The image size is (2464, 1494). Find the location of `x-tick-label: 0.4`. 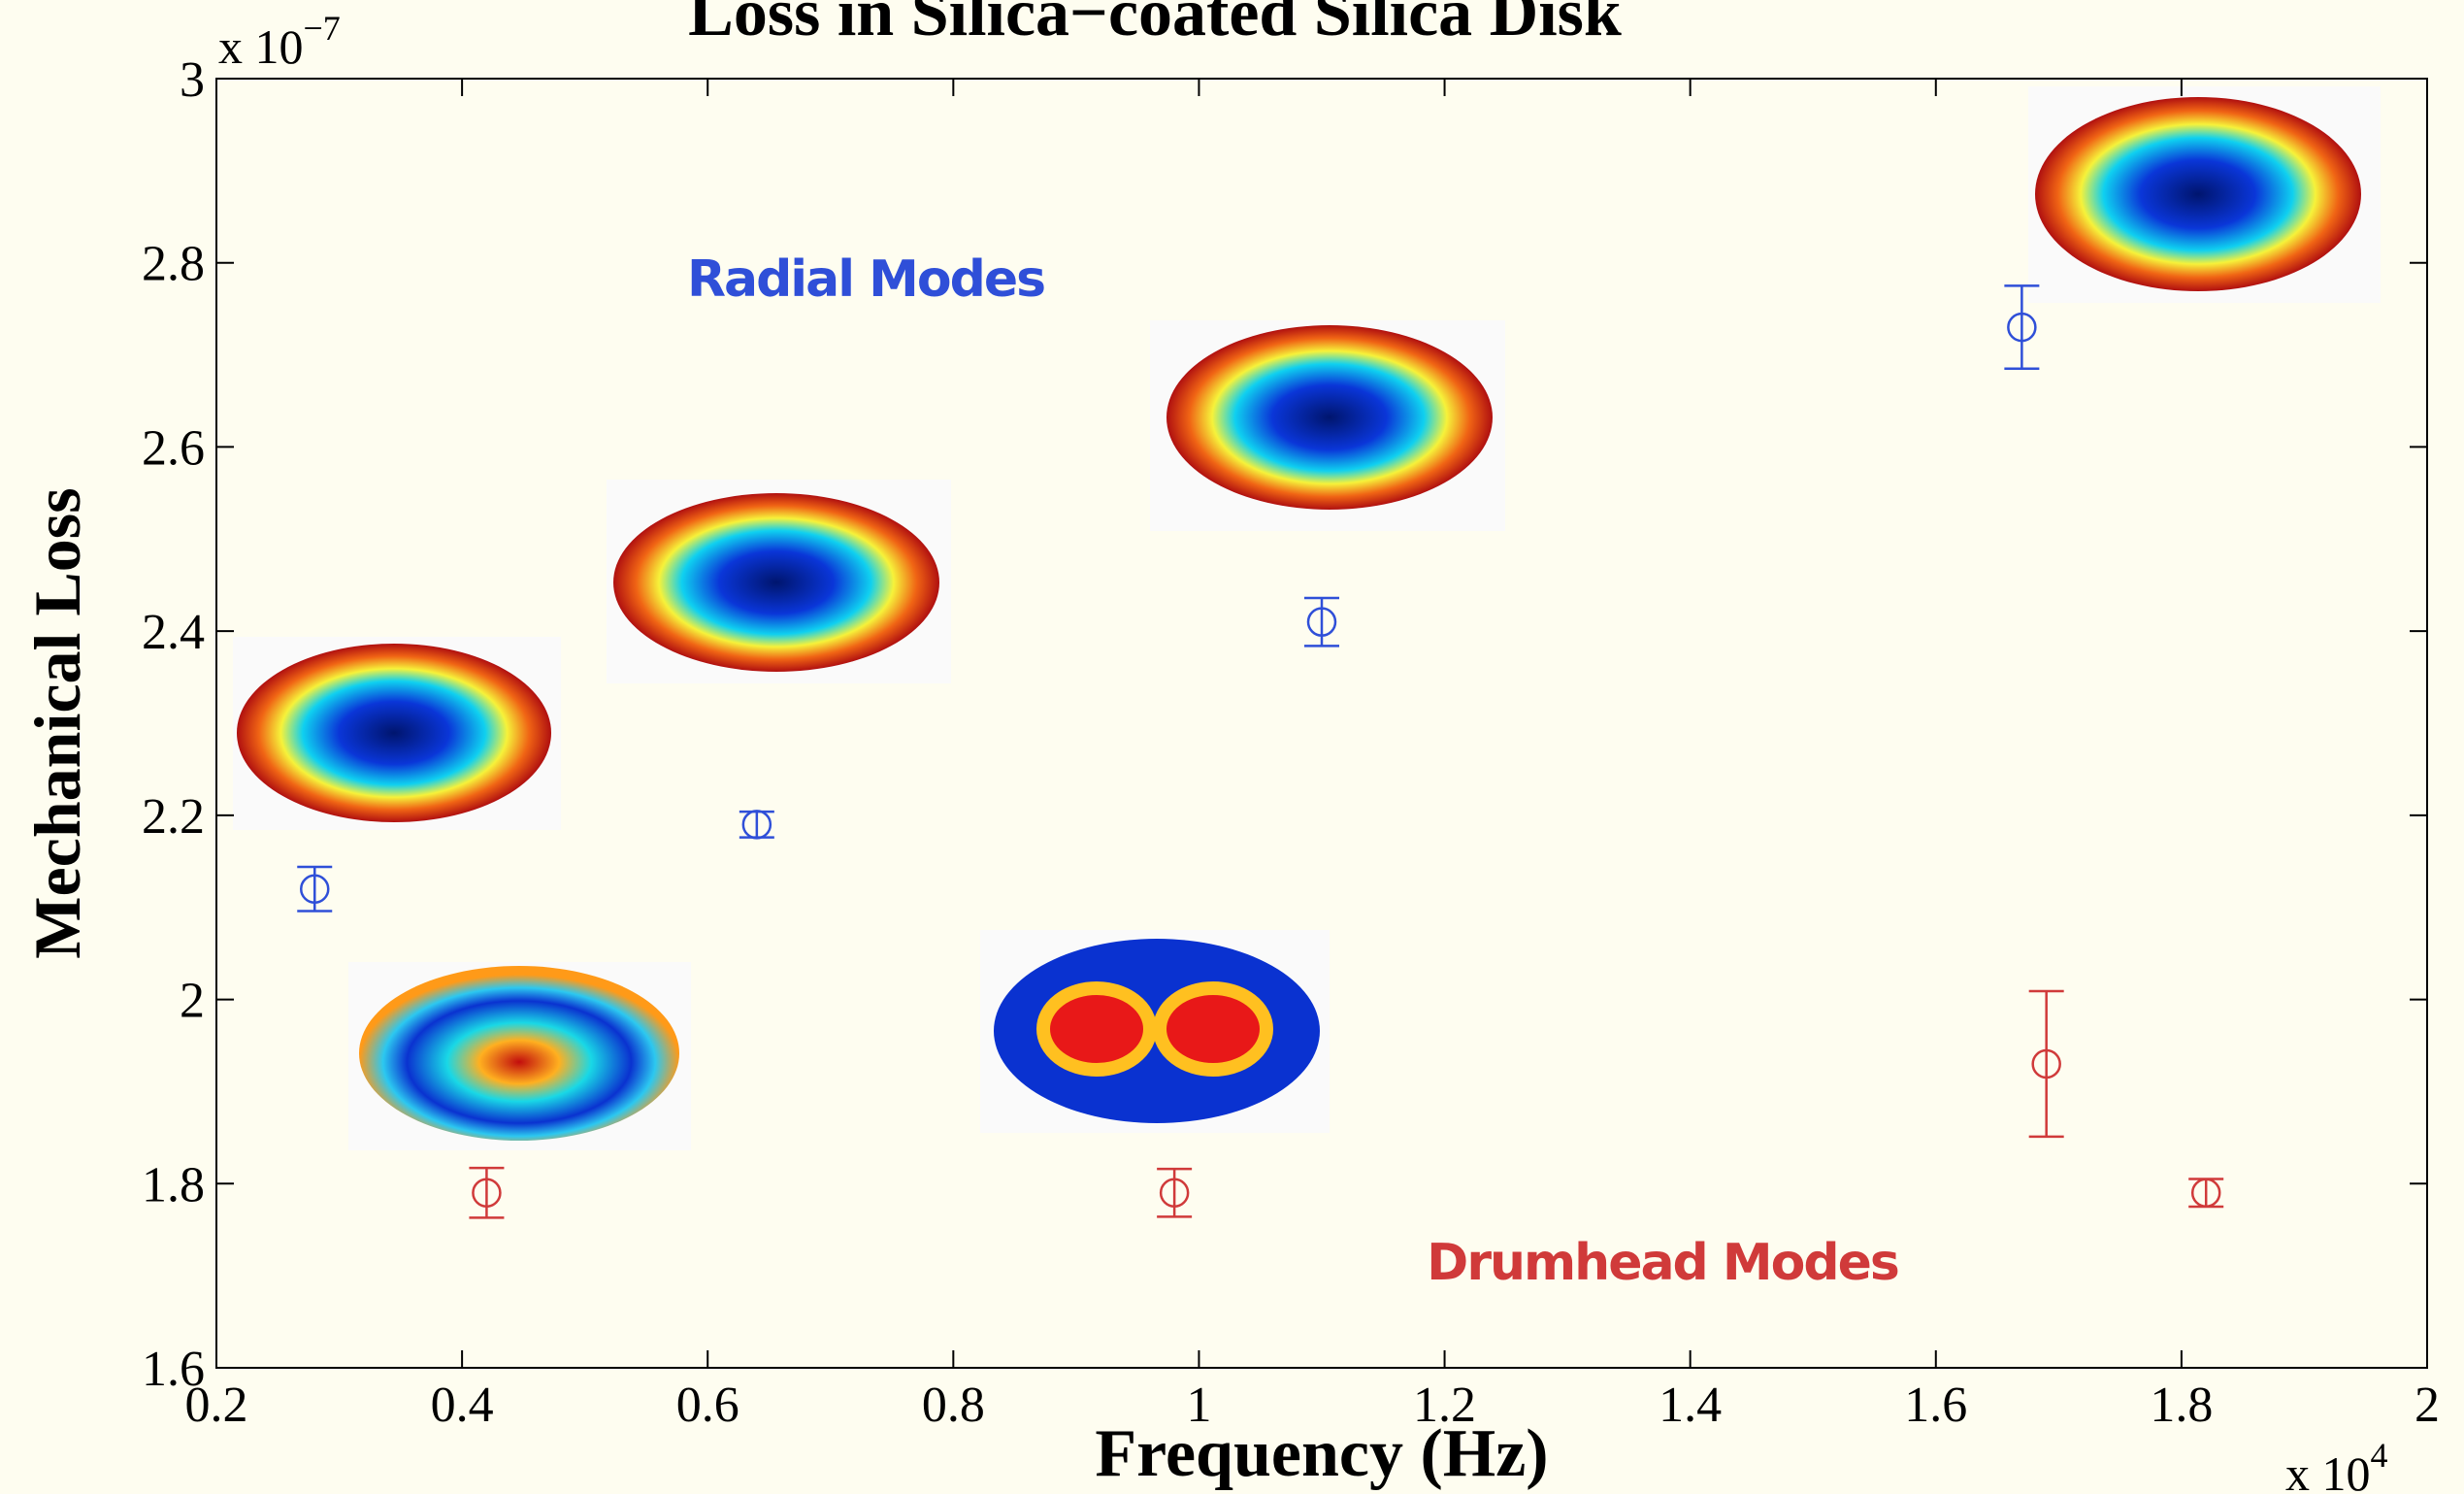

x-tick-label: 0.4 is located at coordinates (462, 1405).